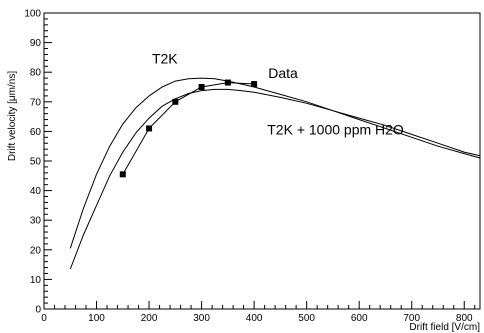 This screenshot has width=484, height=333. What do you see at coordinates (36, 250) in the screenshot?
I see `y-tick-label: 20` at bounding box center [36, 250].